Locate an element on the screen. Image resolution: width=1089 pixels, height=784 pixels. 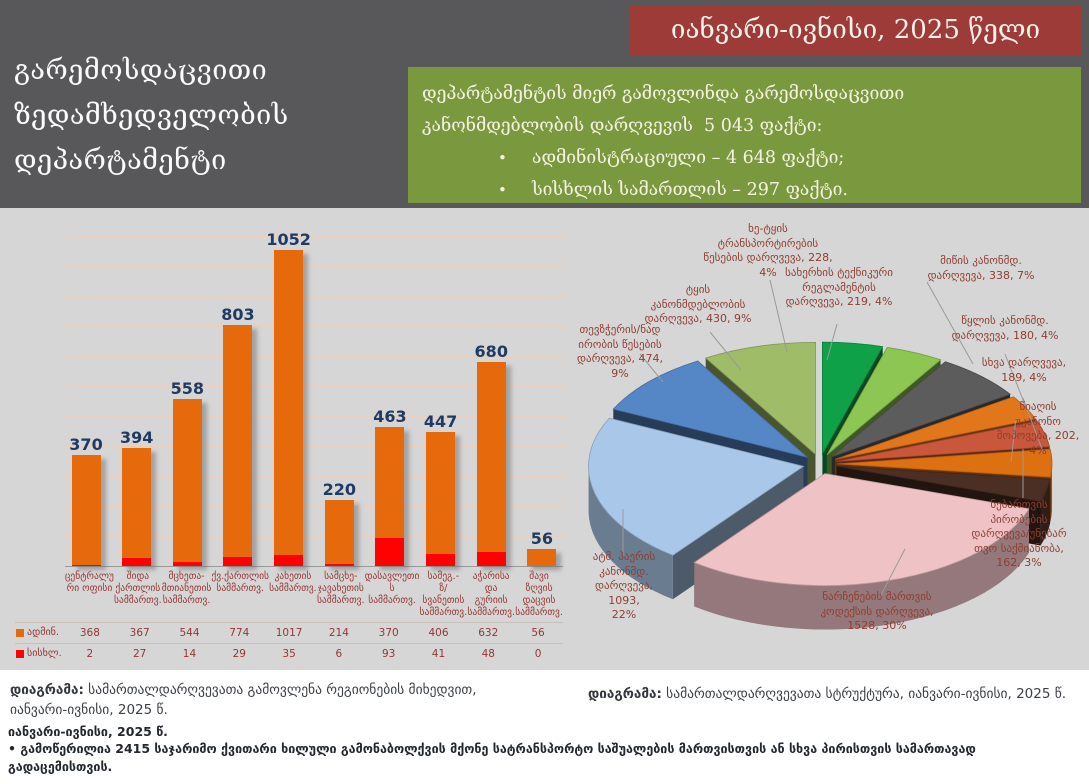
table-row: სისხლ. 2 27 14 29 35 6 93 41 48 0 is located at coordinates (289, 653).